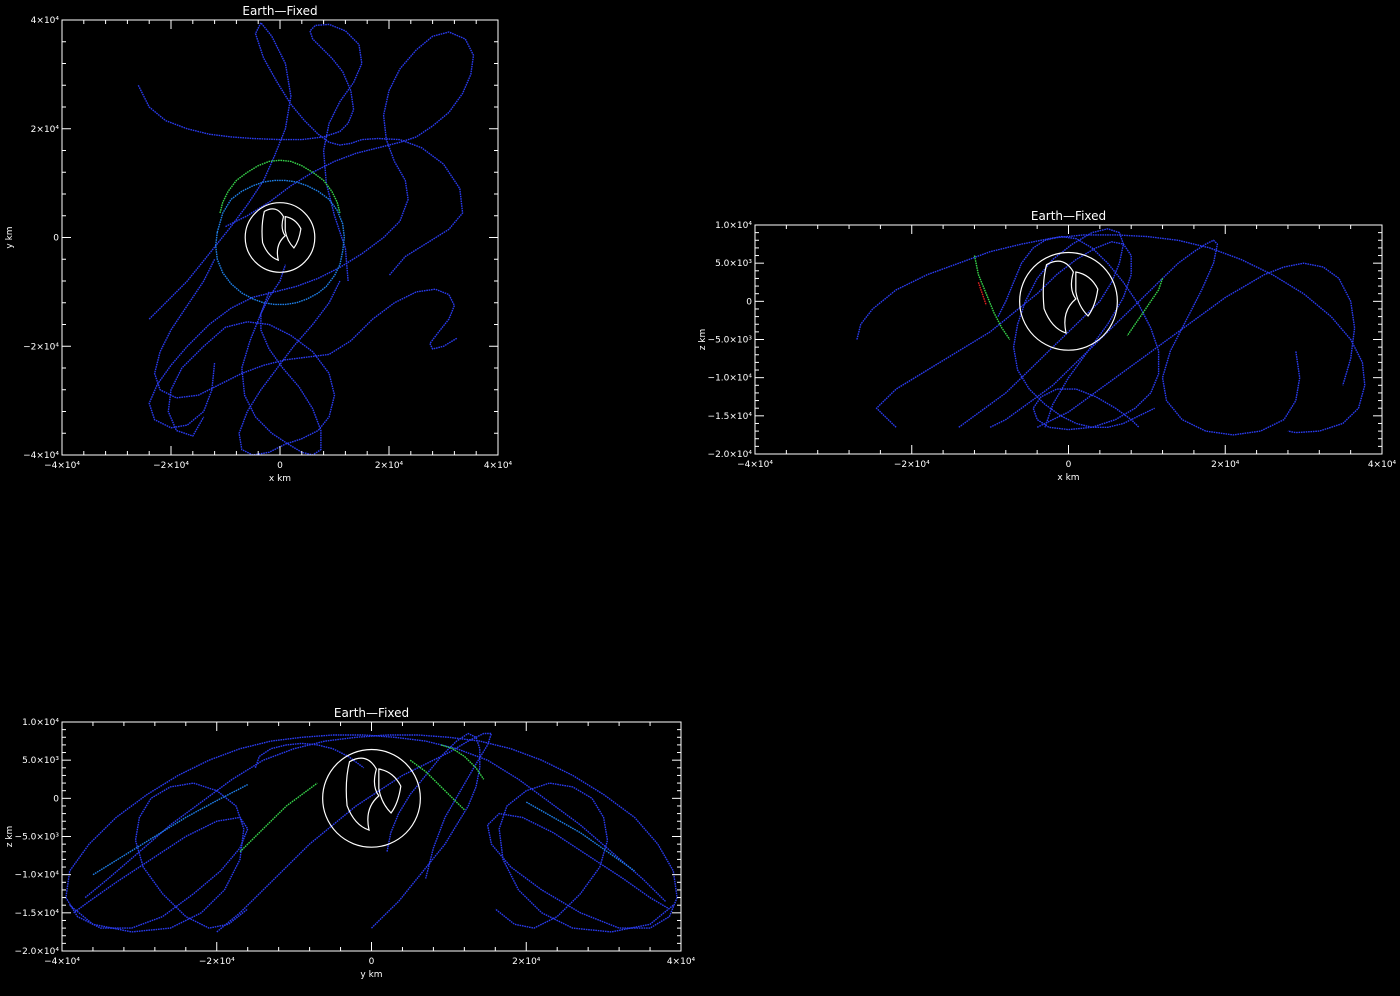  I want to click on y-tick-label: −2×10⁴, so click(41, 347).